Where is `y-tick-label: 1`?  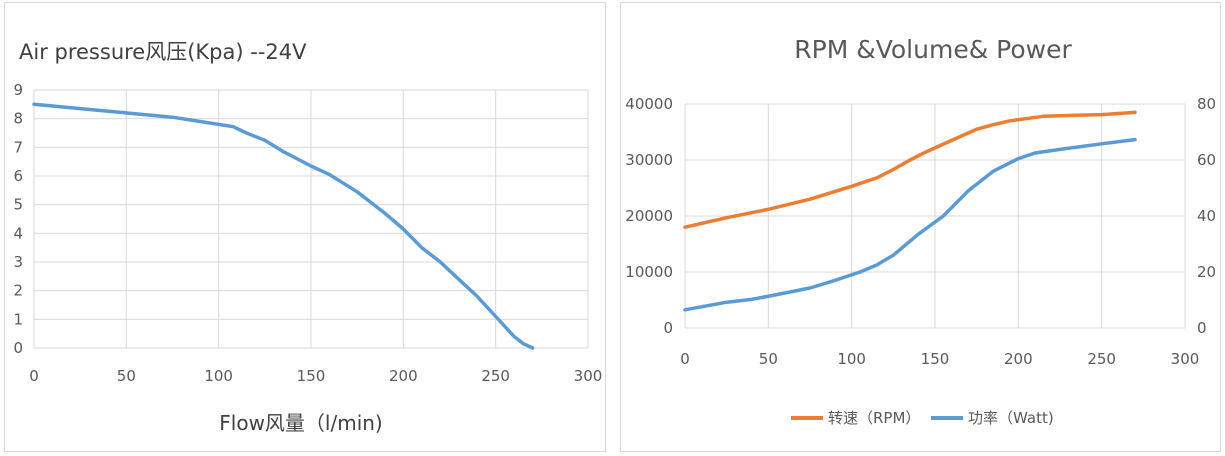 y-tick-label: 1 is located at coordinates (18, 319).